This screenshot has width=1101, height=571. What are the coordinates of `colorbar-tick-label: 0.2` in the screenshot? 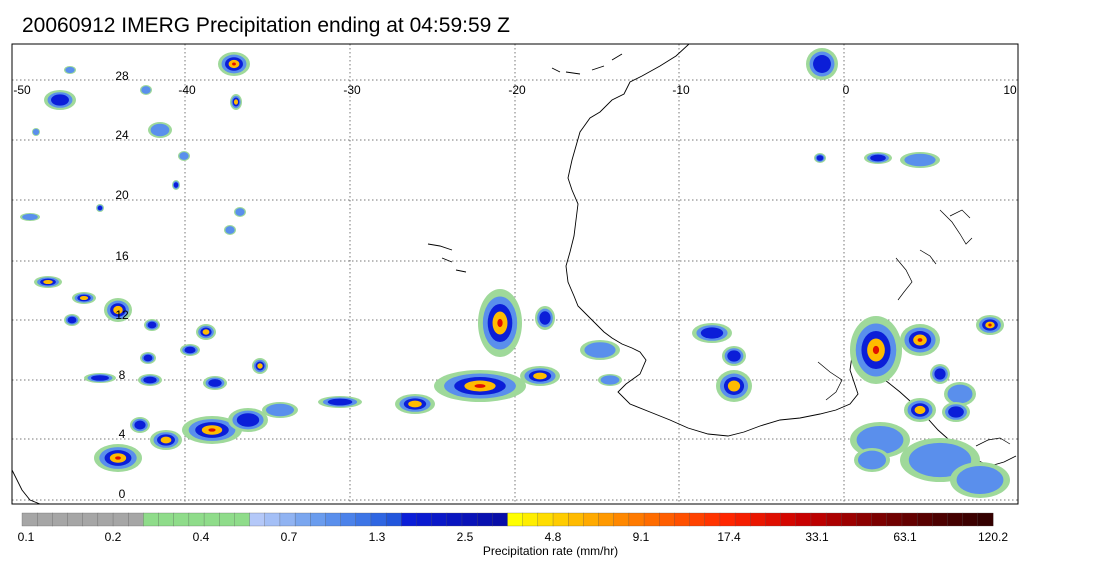 It's located at (113, 537).